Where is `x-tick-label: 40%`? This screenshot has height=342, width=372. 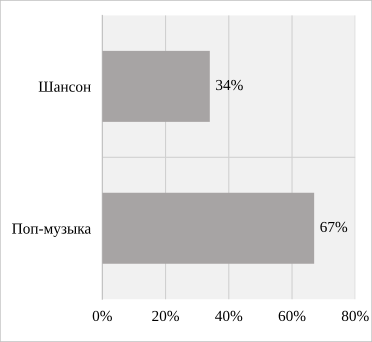 x-tick-label: 40% is located at coordinates (228, 316).